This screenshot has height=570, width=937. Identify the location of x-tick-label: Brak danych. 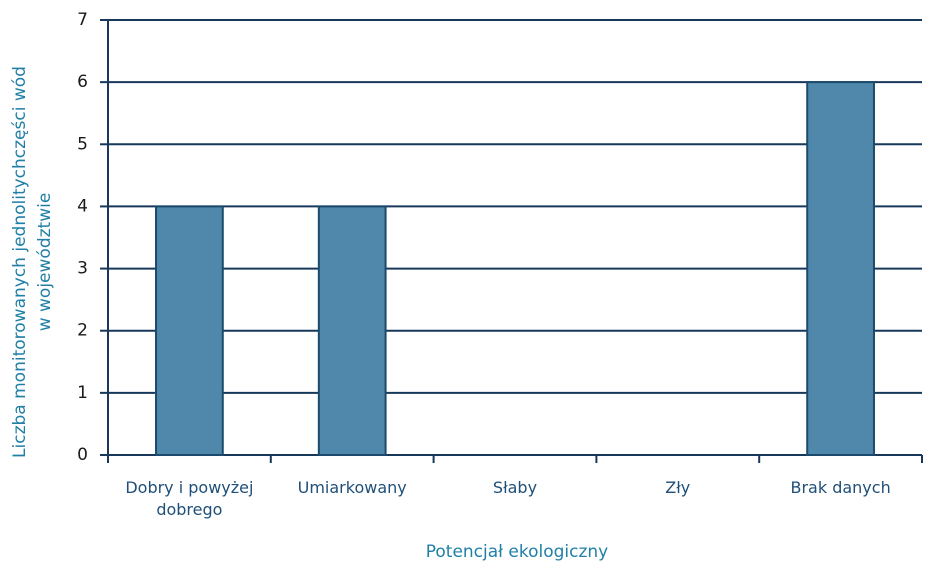
(840, 487).